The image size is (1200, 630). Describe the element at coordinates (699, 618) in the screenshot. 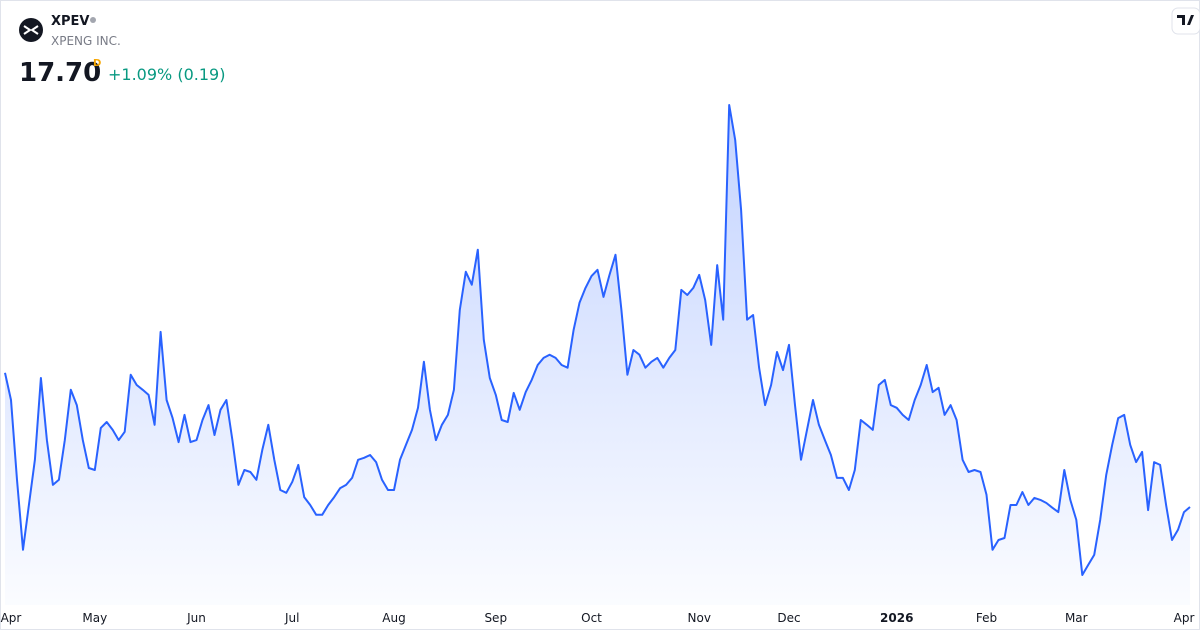

I see `x-tick-label: Nov` at that location.